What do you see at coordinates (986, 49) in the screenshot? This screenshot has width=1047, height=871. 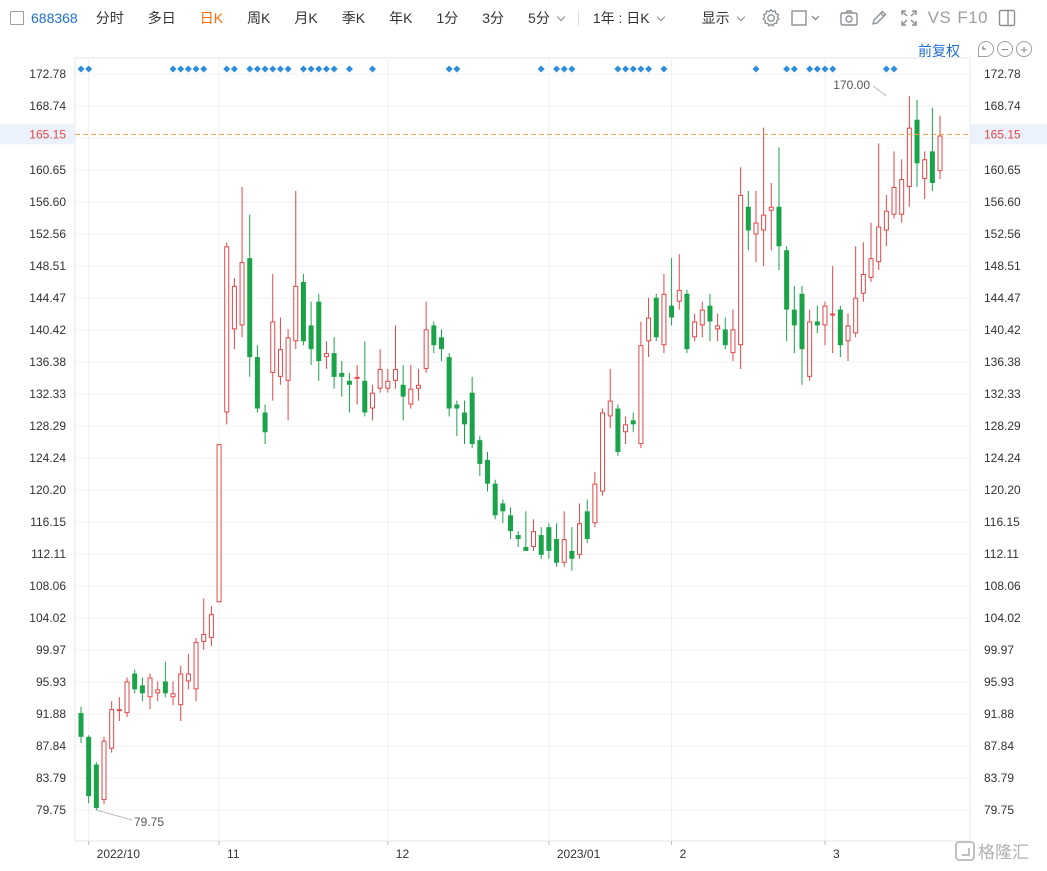 I see `reset-icon` at bounding box center [986, 49].